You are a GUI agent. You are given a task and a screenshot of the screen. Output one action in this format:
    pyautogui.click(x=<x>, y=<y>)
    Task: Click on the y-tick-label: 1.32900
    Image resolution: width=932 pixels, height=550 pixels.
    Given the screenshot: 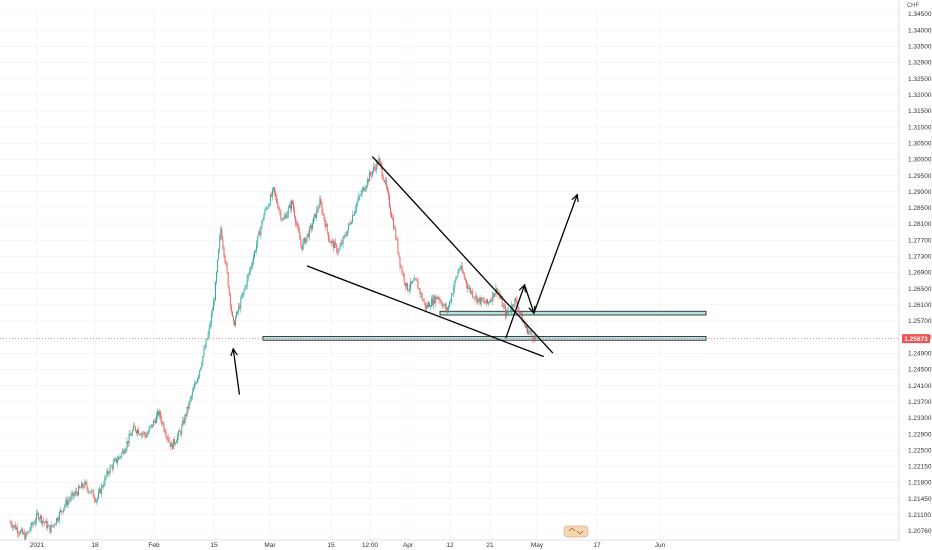 What is the action you would take?
    pyautogui.click(x=920, y=63)
    